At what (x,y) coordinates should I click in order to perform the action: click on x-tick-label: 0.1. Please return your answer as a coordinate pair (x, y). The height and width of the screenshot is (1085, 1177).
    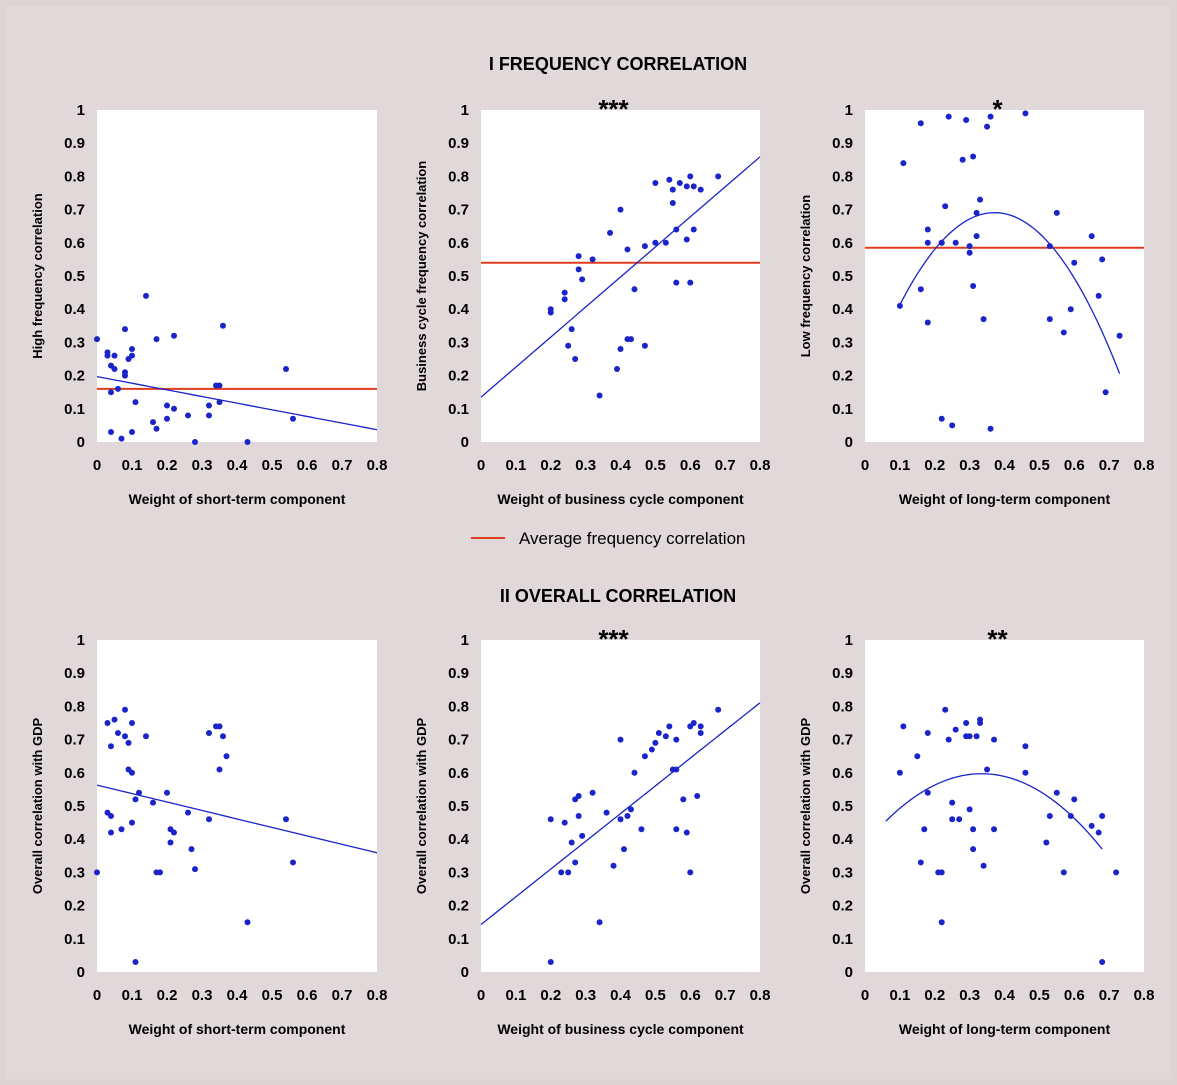
    Looking at the image, I should click on (899, 465).